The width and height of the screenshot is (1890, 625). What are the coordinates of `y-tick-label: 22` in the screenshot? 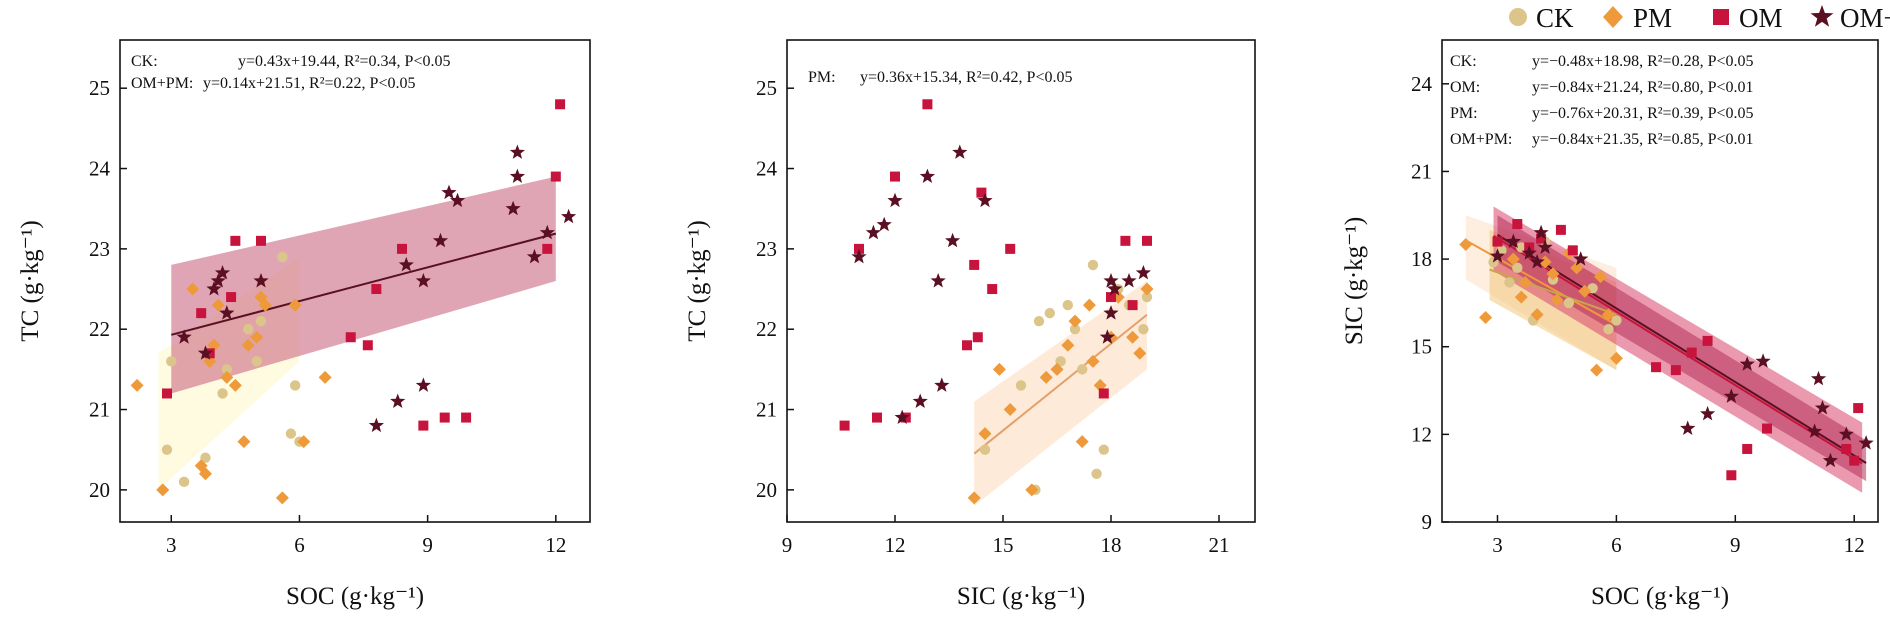 It's located at (99, 329).